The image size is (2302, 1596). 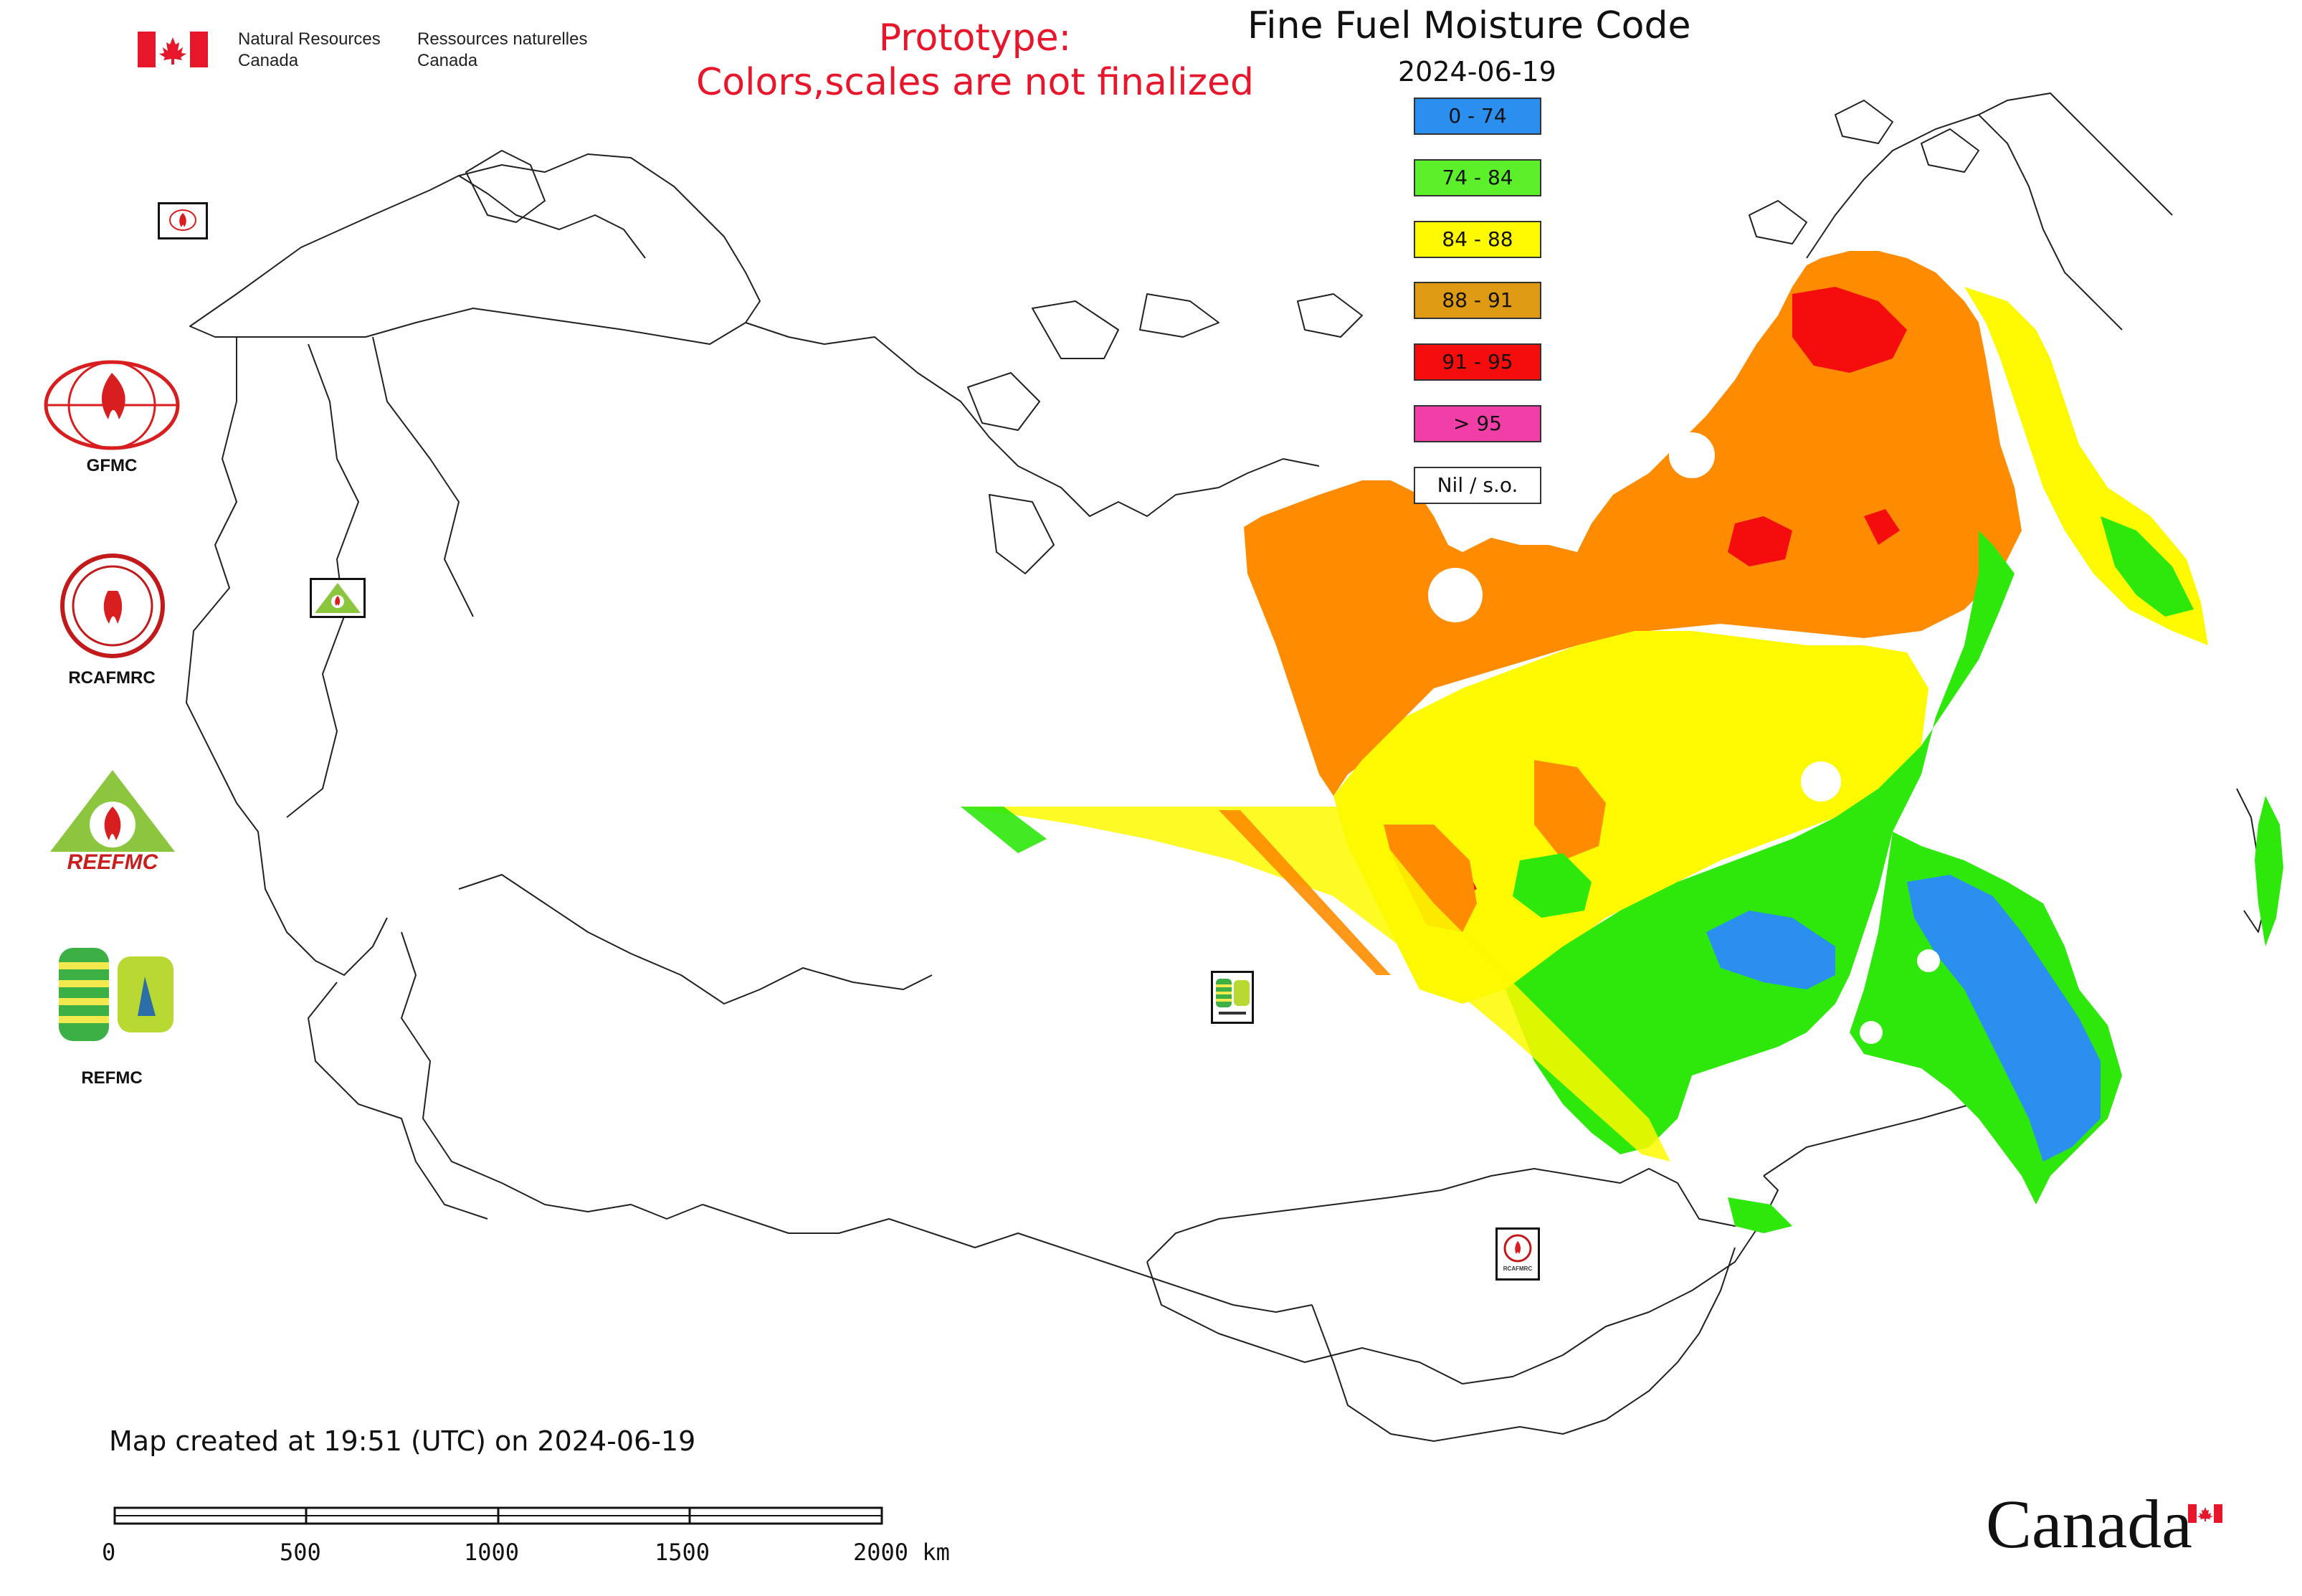 I want to click on scale-tick-label: 500, so click(x=301, y=1552).